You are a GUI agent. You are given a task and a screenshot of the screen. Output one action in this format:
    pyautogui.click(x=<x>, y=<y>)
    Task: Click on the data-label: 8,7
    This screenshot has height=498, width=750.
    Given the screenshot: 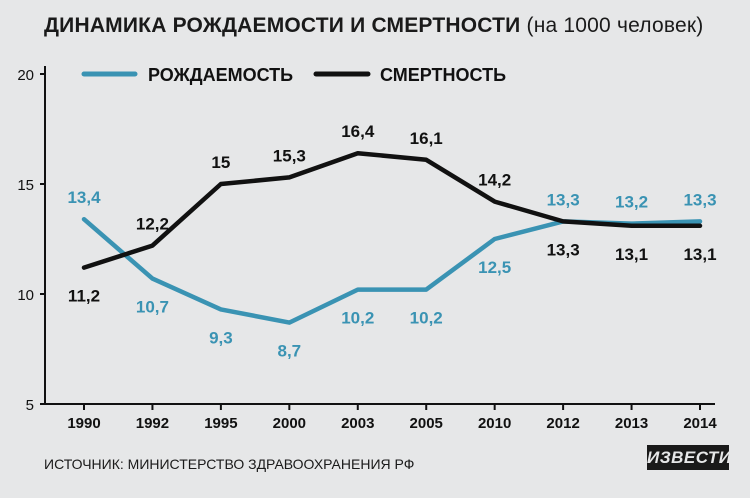 What is the action you would take?
    pyautogui.click(x=290, y=351)
    